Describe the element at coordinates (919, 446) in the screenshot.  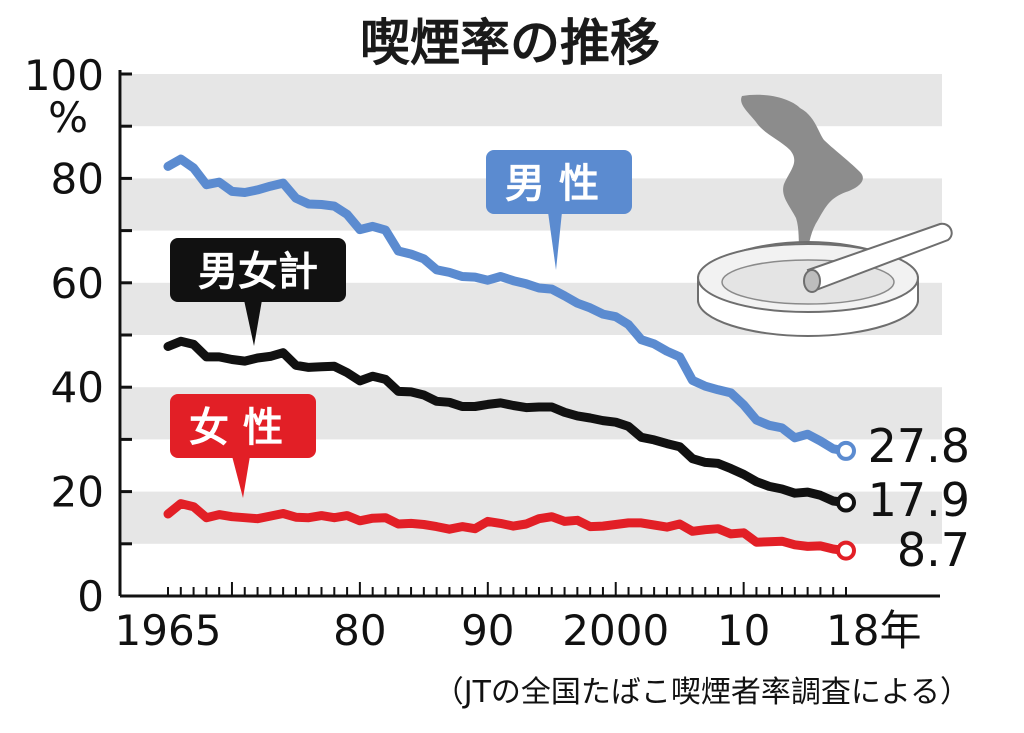
I see `series-end-label: 27.8` at that location.